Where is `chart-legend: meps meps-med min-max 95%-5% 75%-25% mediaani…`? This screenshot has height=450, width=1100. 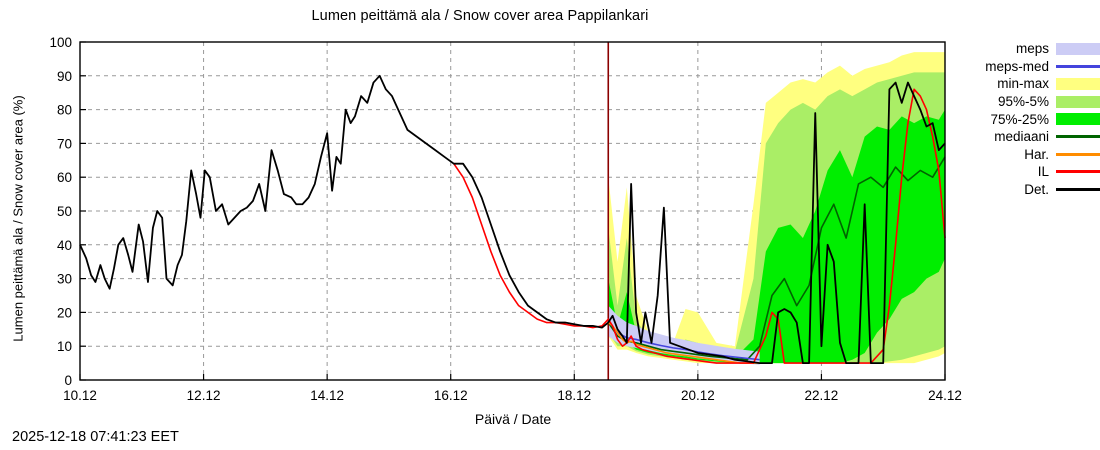
chart-legend: meps meps-med min-max 95%-5% 75%-25% mediaani… is located at coordinates (1034, 119).